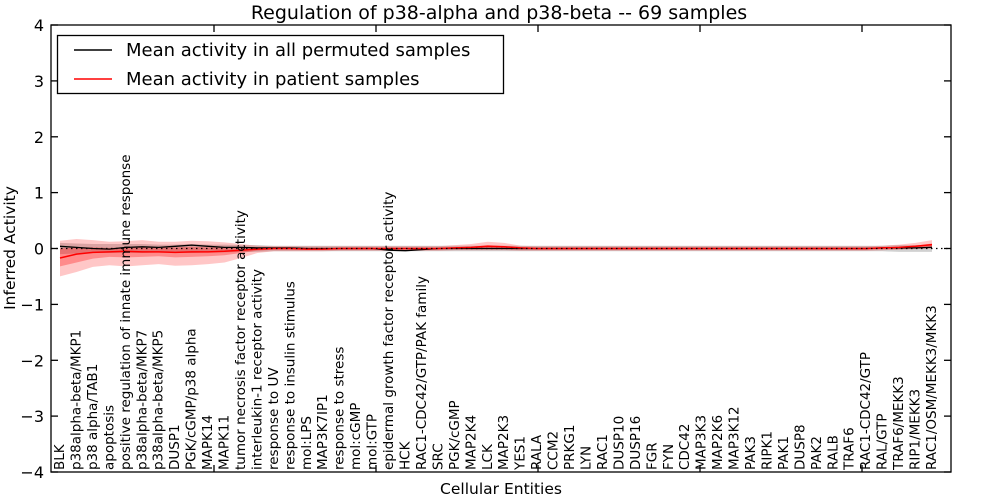 Image resolution: width=1000 pixels, height=504 pixels. What do you see at coordinates (298, 50) in the screenshot?
I see `legend-label-permuted-samples: Mean activity in all permuted samples` at bounding box center [298, 50].